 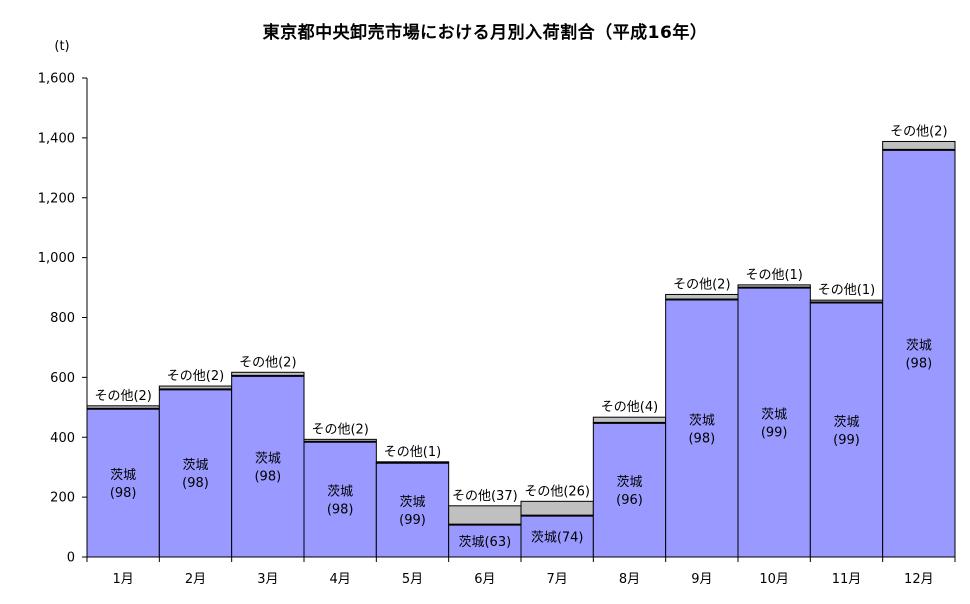 I want to click on x-tick-label: 8月, so click(x=629, y=579).